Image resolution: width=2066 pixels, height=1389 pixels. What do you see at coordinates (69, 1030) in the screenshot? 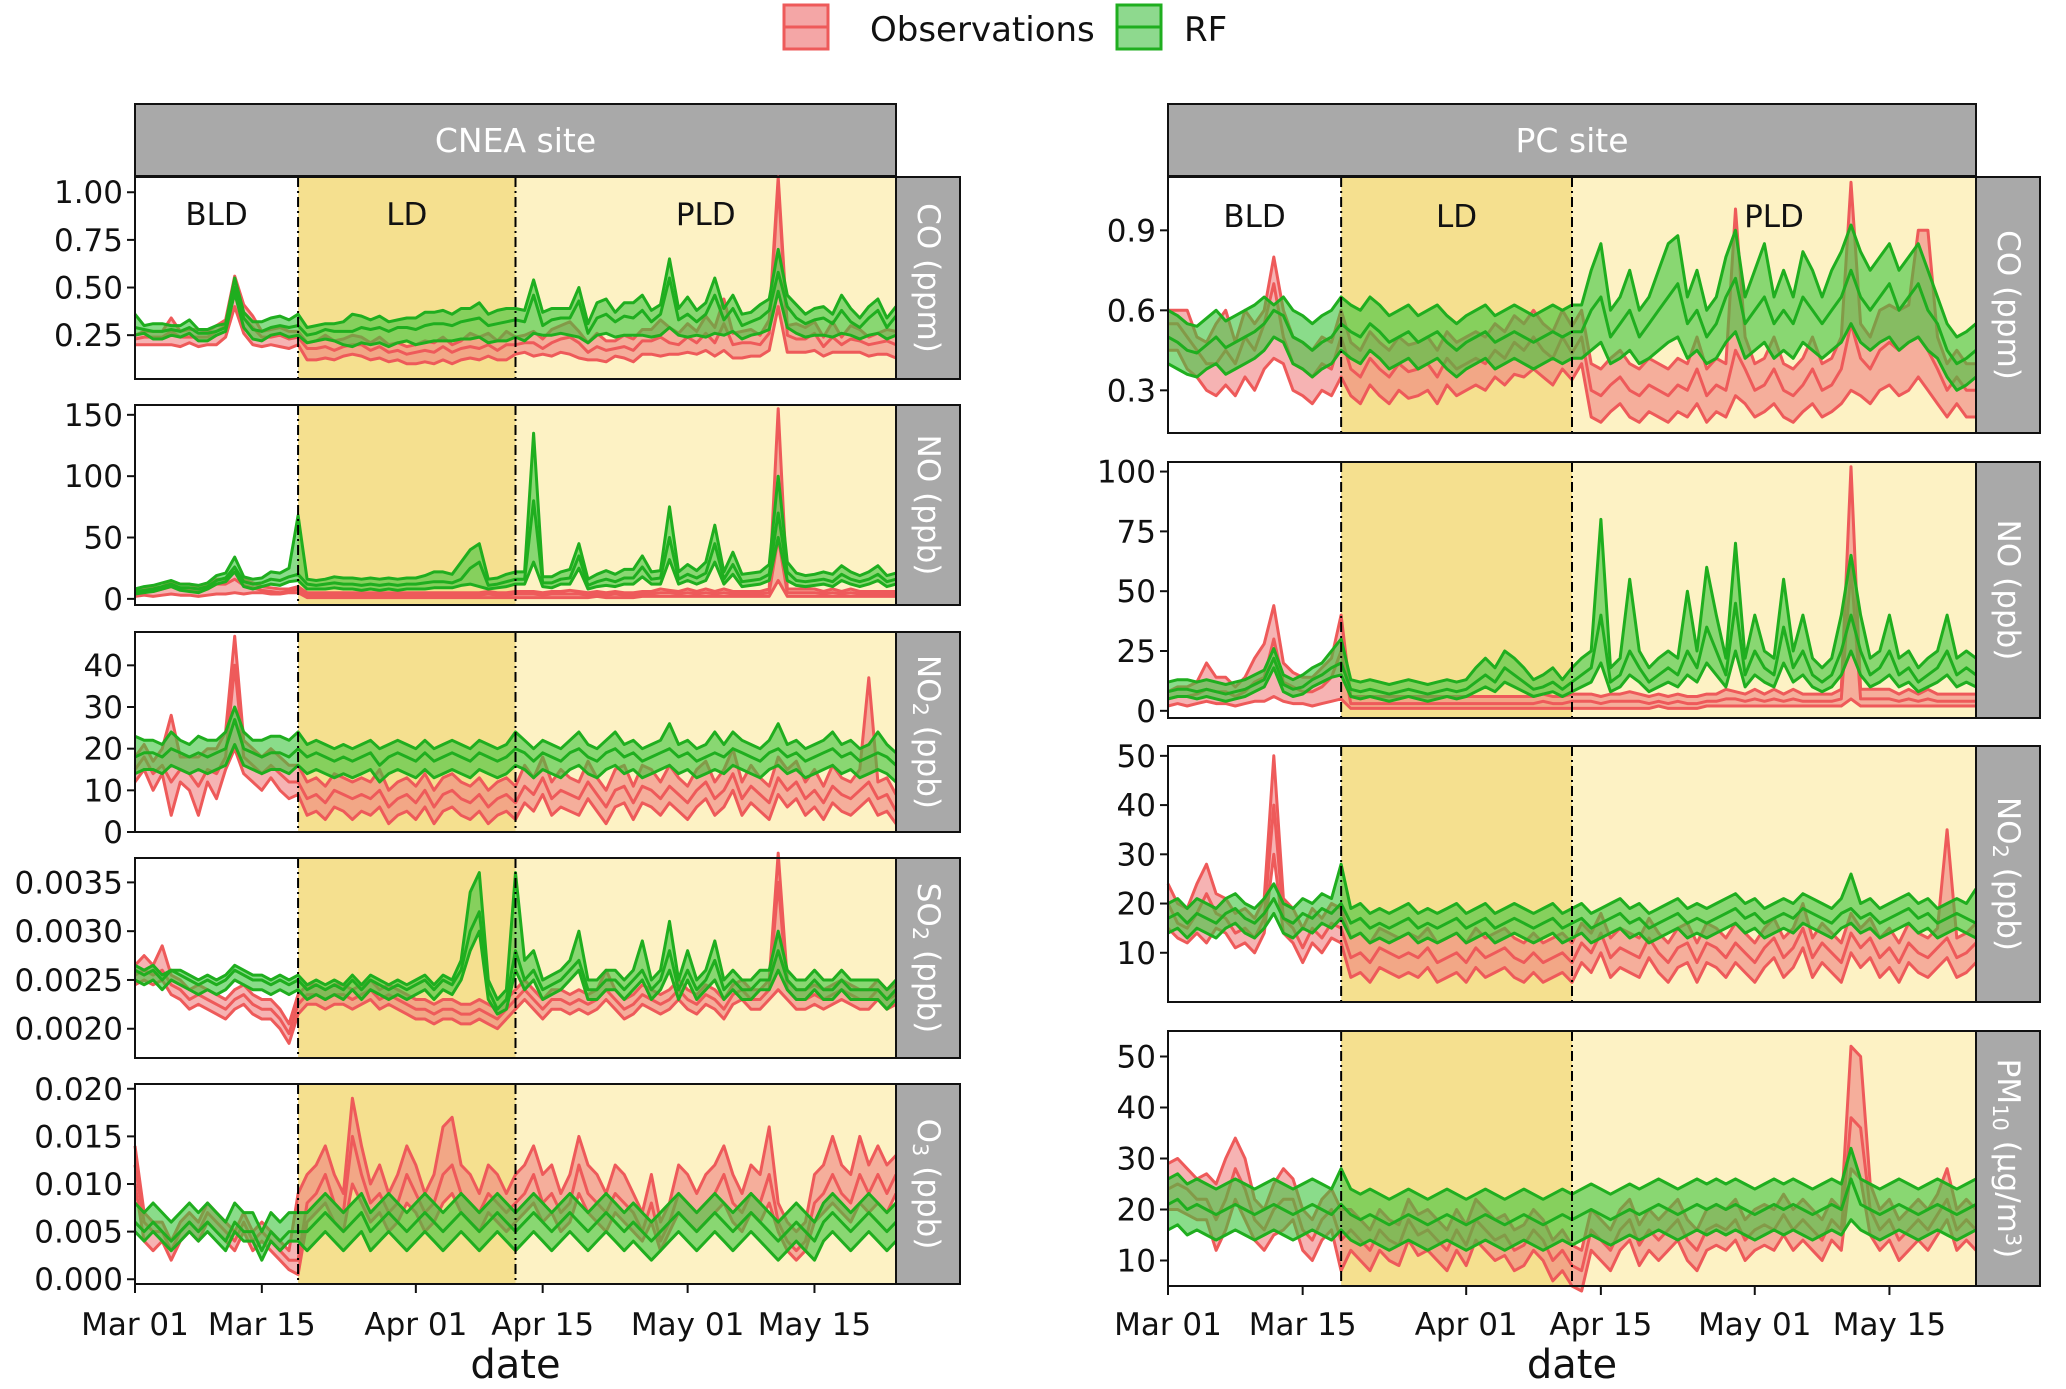
I see `y-tick-label: 0.0020` at bounding box center [69, 1030].